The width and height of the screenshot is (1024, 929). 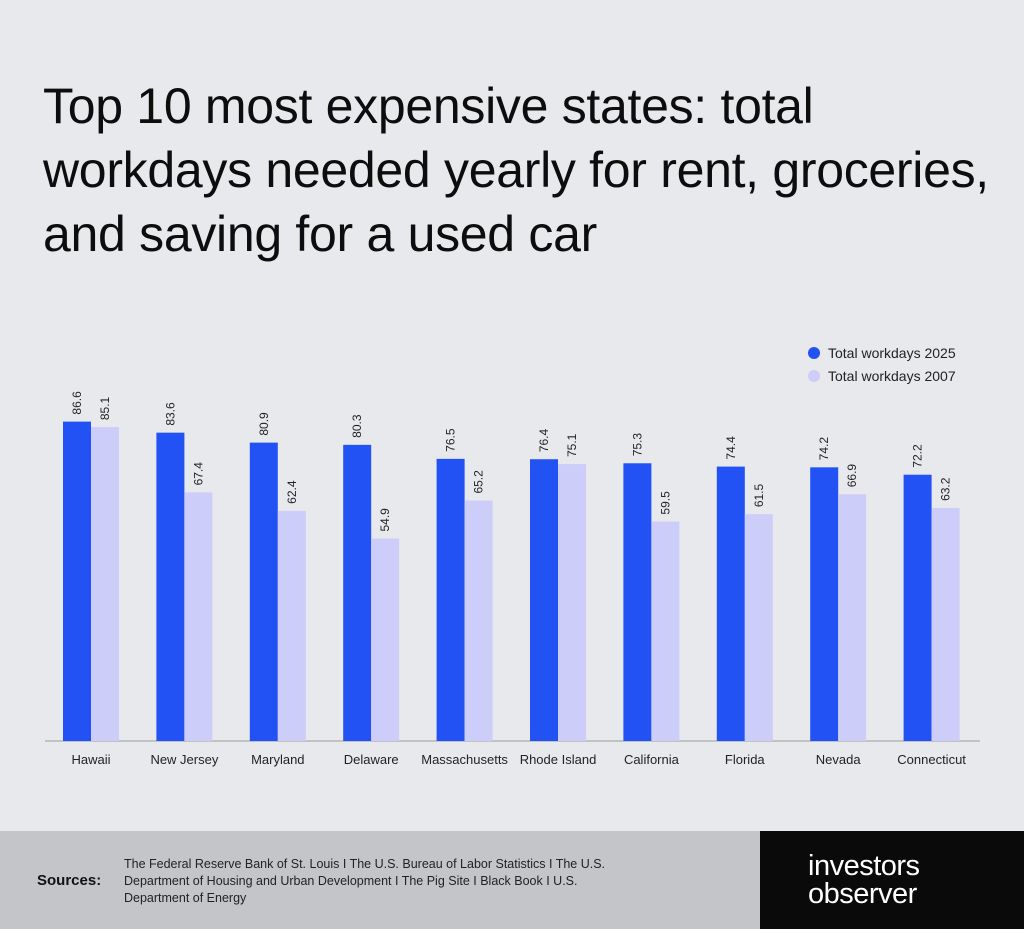 I want to click on data-label: 63.2, so click(x=946, y=489).